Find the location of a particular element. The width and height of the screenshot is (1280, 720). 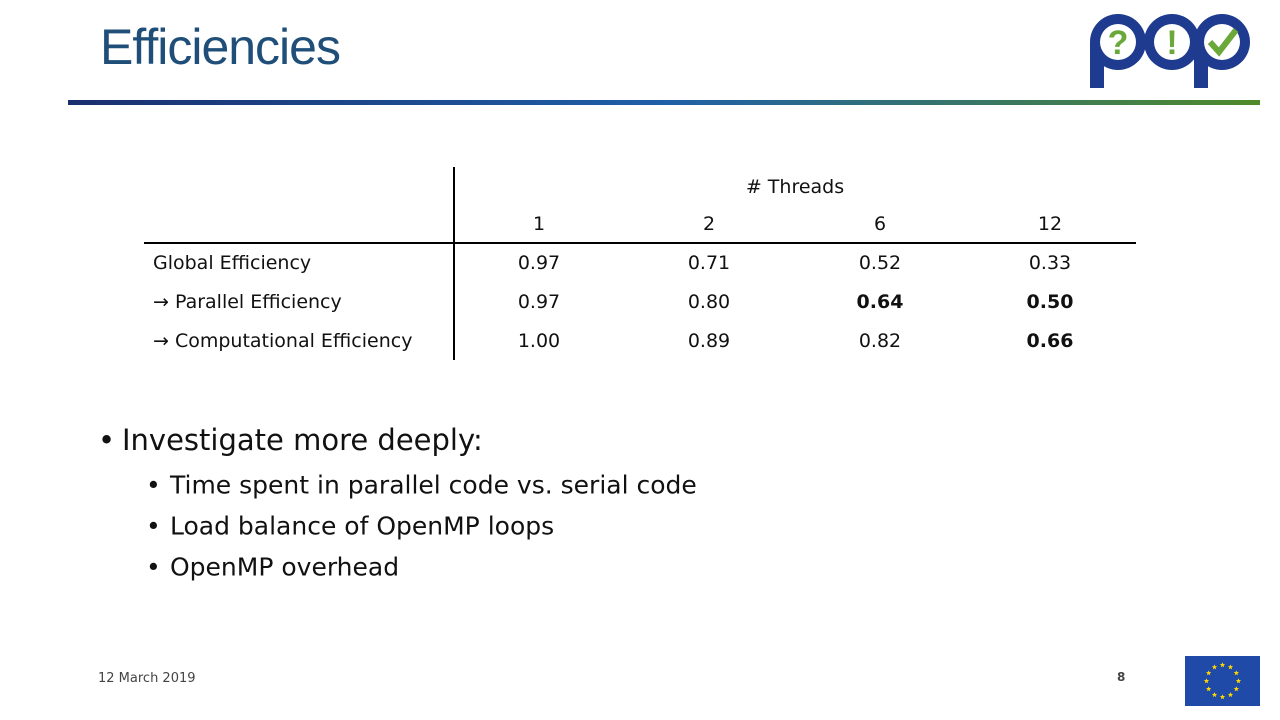

page-number: 8 is located at coordinates (1121, 677).